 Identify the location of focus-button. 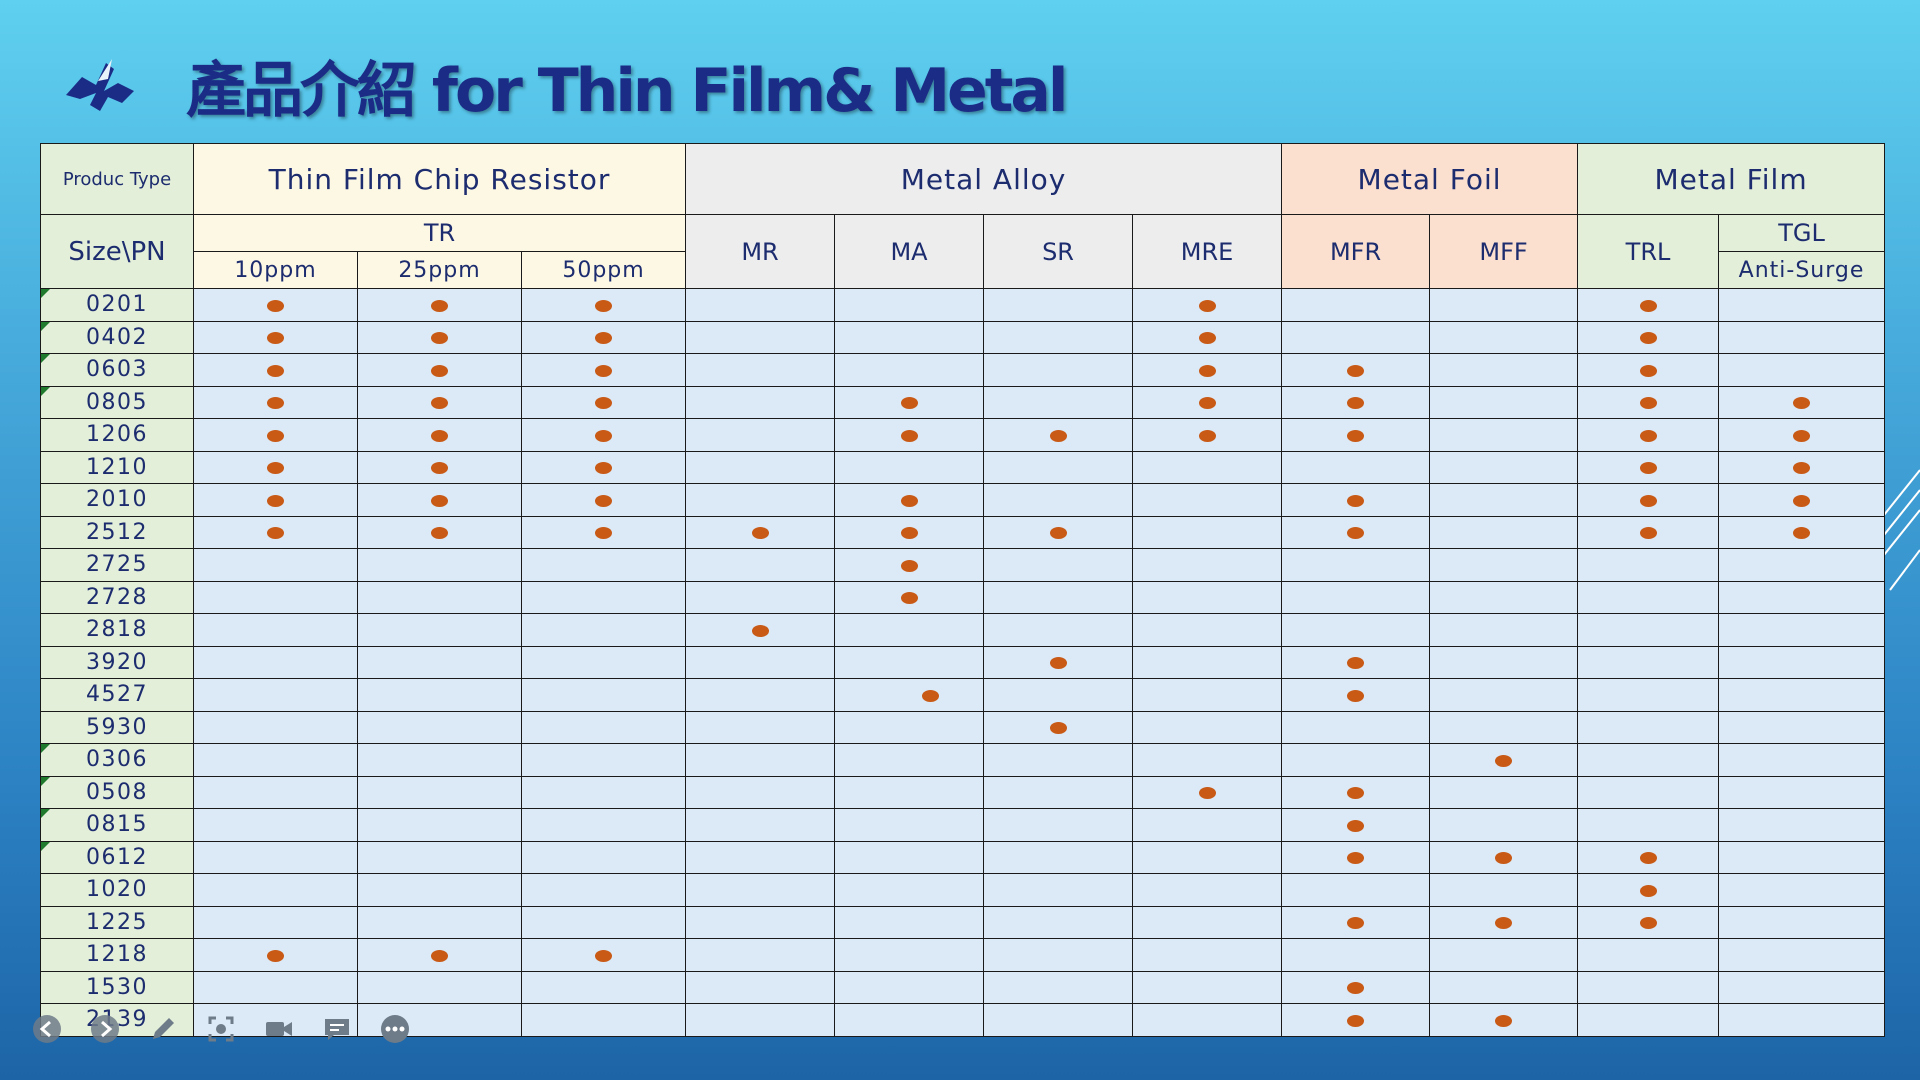
(221, 1029).